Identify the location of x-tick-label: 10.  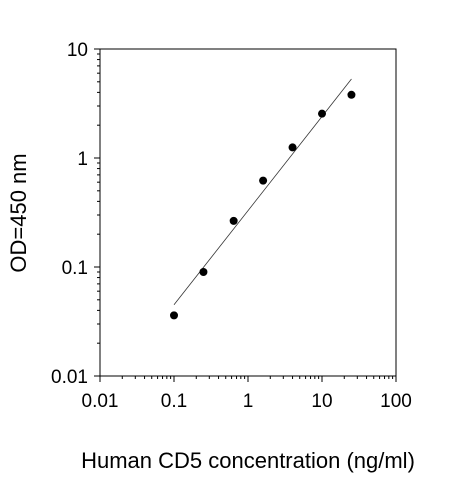
(321, 401).